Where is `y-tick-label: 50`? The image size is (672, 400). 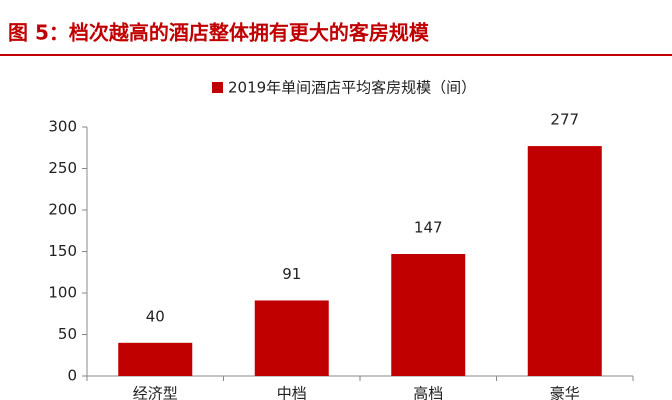 y-tick-label: 50 is located at coordinates (67, 334).